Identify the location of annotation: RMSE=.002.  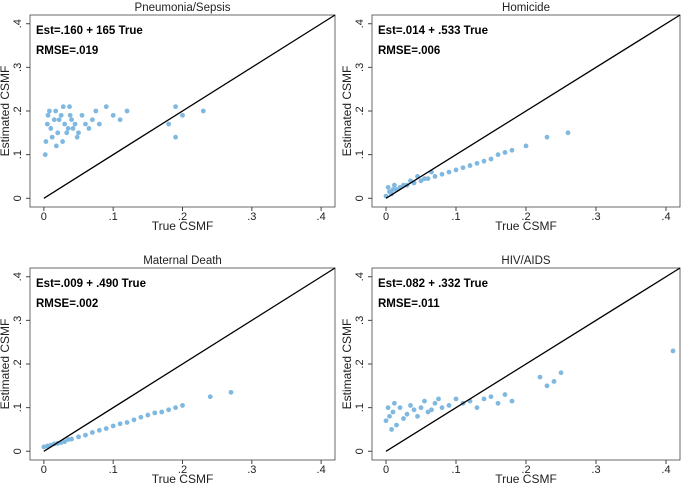
(67, 304).